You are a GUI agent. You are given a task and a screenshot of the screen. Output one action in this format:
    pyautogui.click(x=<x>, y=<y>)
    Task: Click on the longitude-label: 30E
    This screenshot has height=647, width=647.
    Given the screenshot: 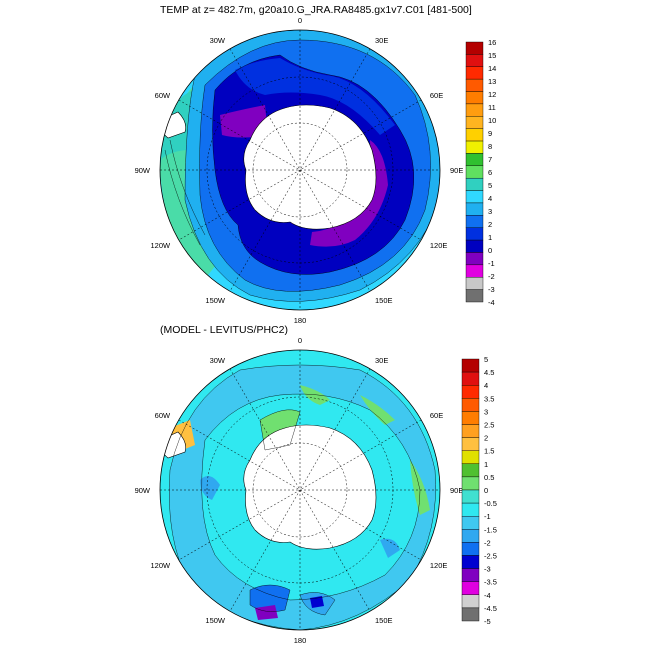 What is the action you would take?
    pyautogui.click(x=381, y=40)
    